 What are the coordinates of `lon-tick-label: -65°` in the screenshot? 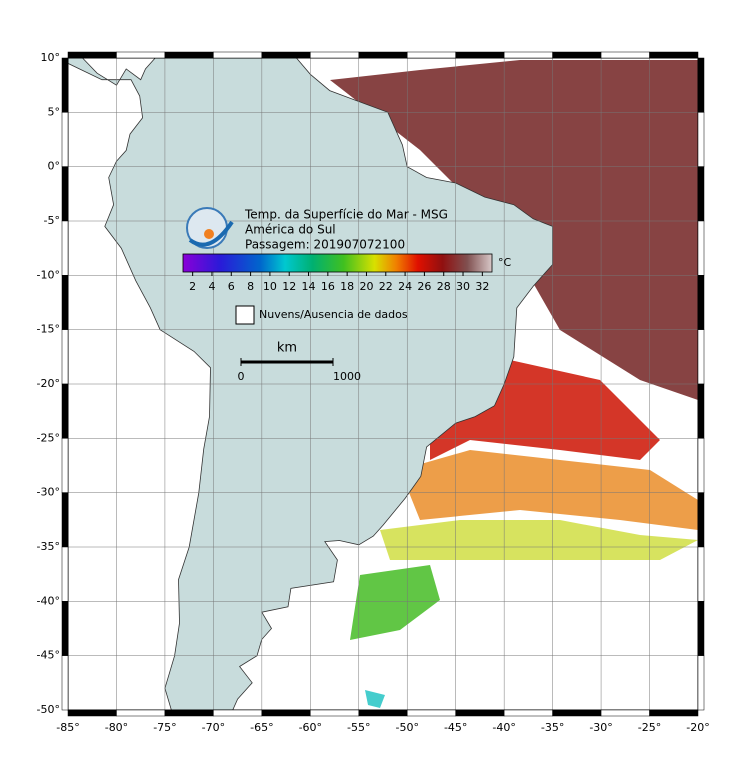 It's located at (261, 727).